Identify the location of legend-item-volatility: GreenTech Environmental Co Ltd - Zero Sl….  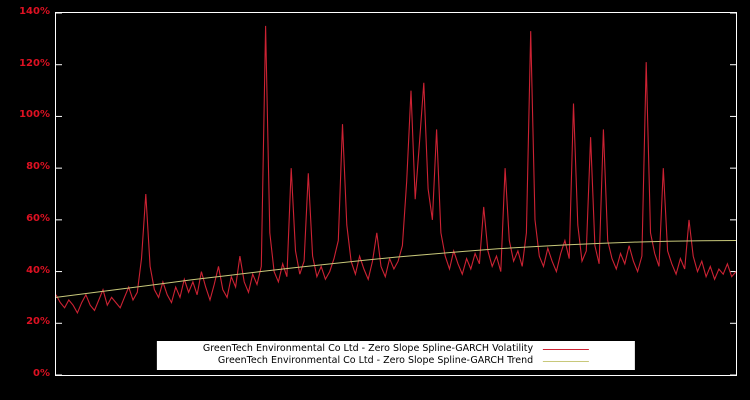
(396, 349).